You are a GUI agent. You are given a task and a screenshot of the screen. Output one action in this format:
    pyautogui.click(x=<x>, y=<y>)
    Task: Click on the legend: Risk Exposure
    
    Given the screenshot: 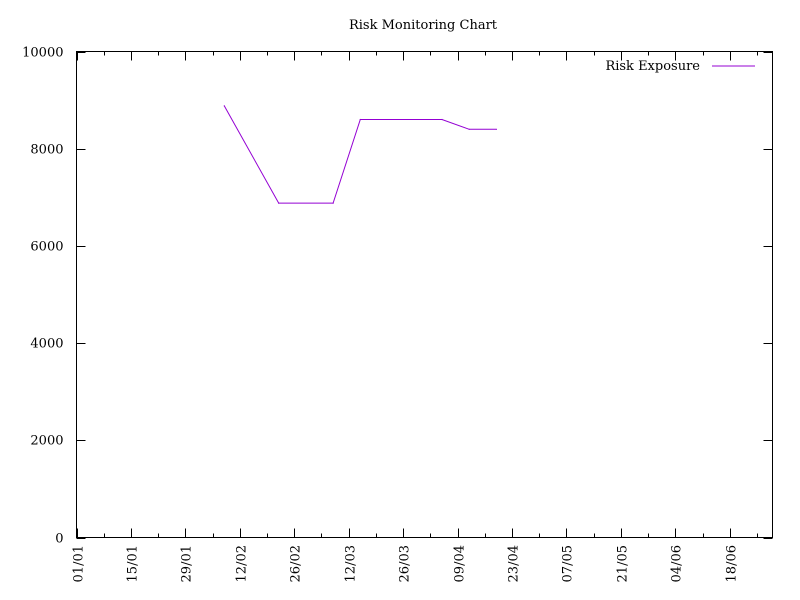 What is the action you would take?
    pyautogui.click(x=680, y=66)
    